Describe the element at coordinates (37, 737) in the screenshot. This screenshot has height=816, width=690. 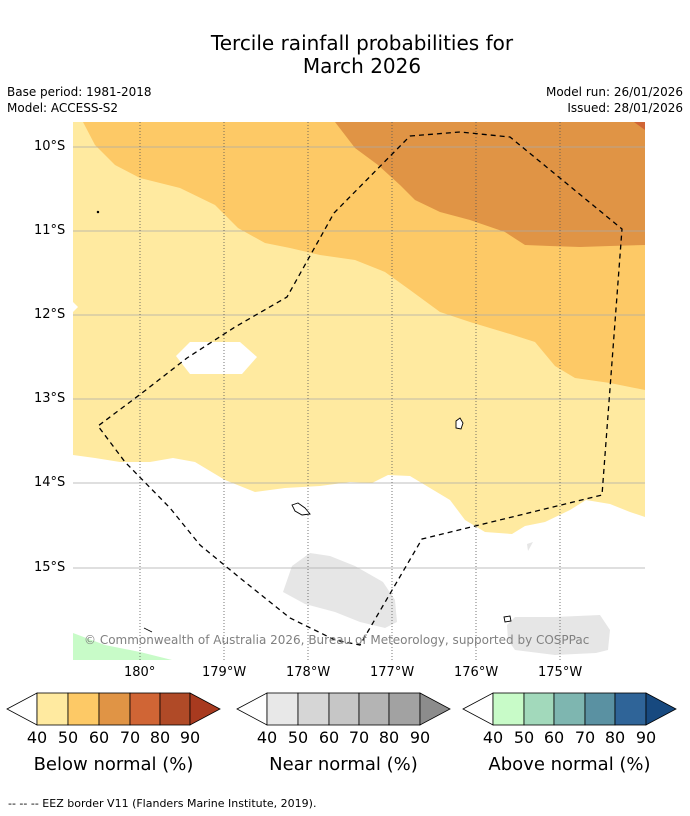
I see `below-tick: 40` at that location.